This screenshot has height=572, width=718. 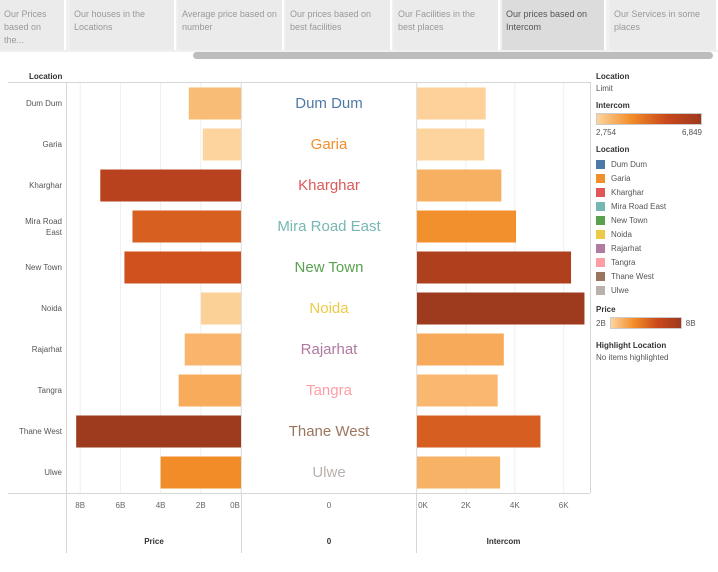 I want to click on intercom-bar-dum-dum, so click(x=451, y=103).